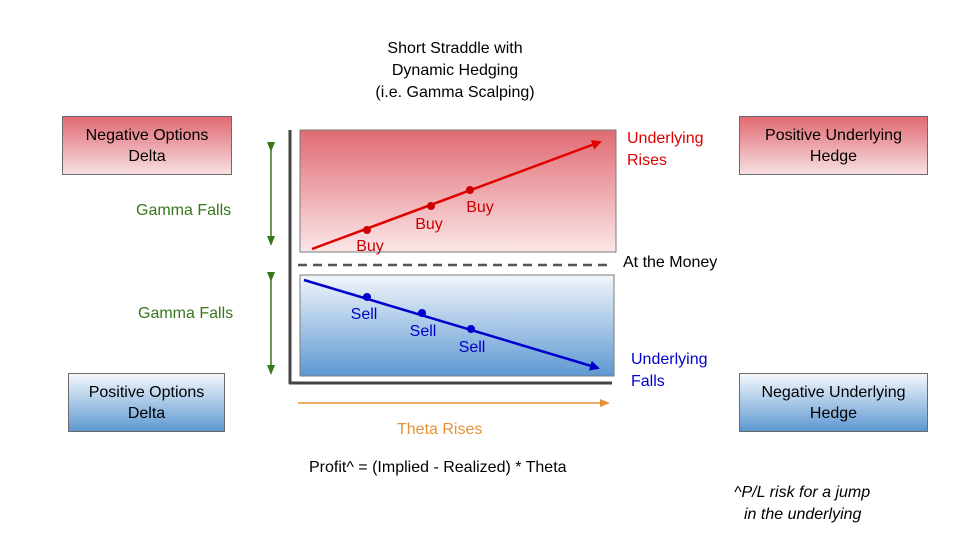 Image resolution: width=960 pixels, height=540 pixels. Describe the element at coordinates (186, 313) in the screenshot. I see `gamma-falls-bottom-label: Gamma Falls` at that location.